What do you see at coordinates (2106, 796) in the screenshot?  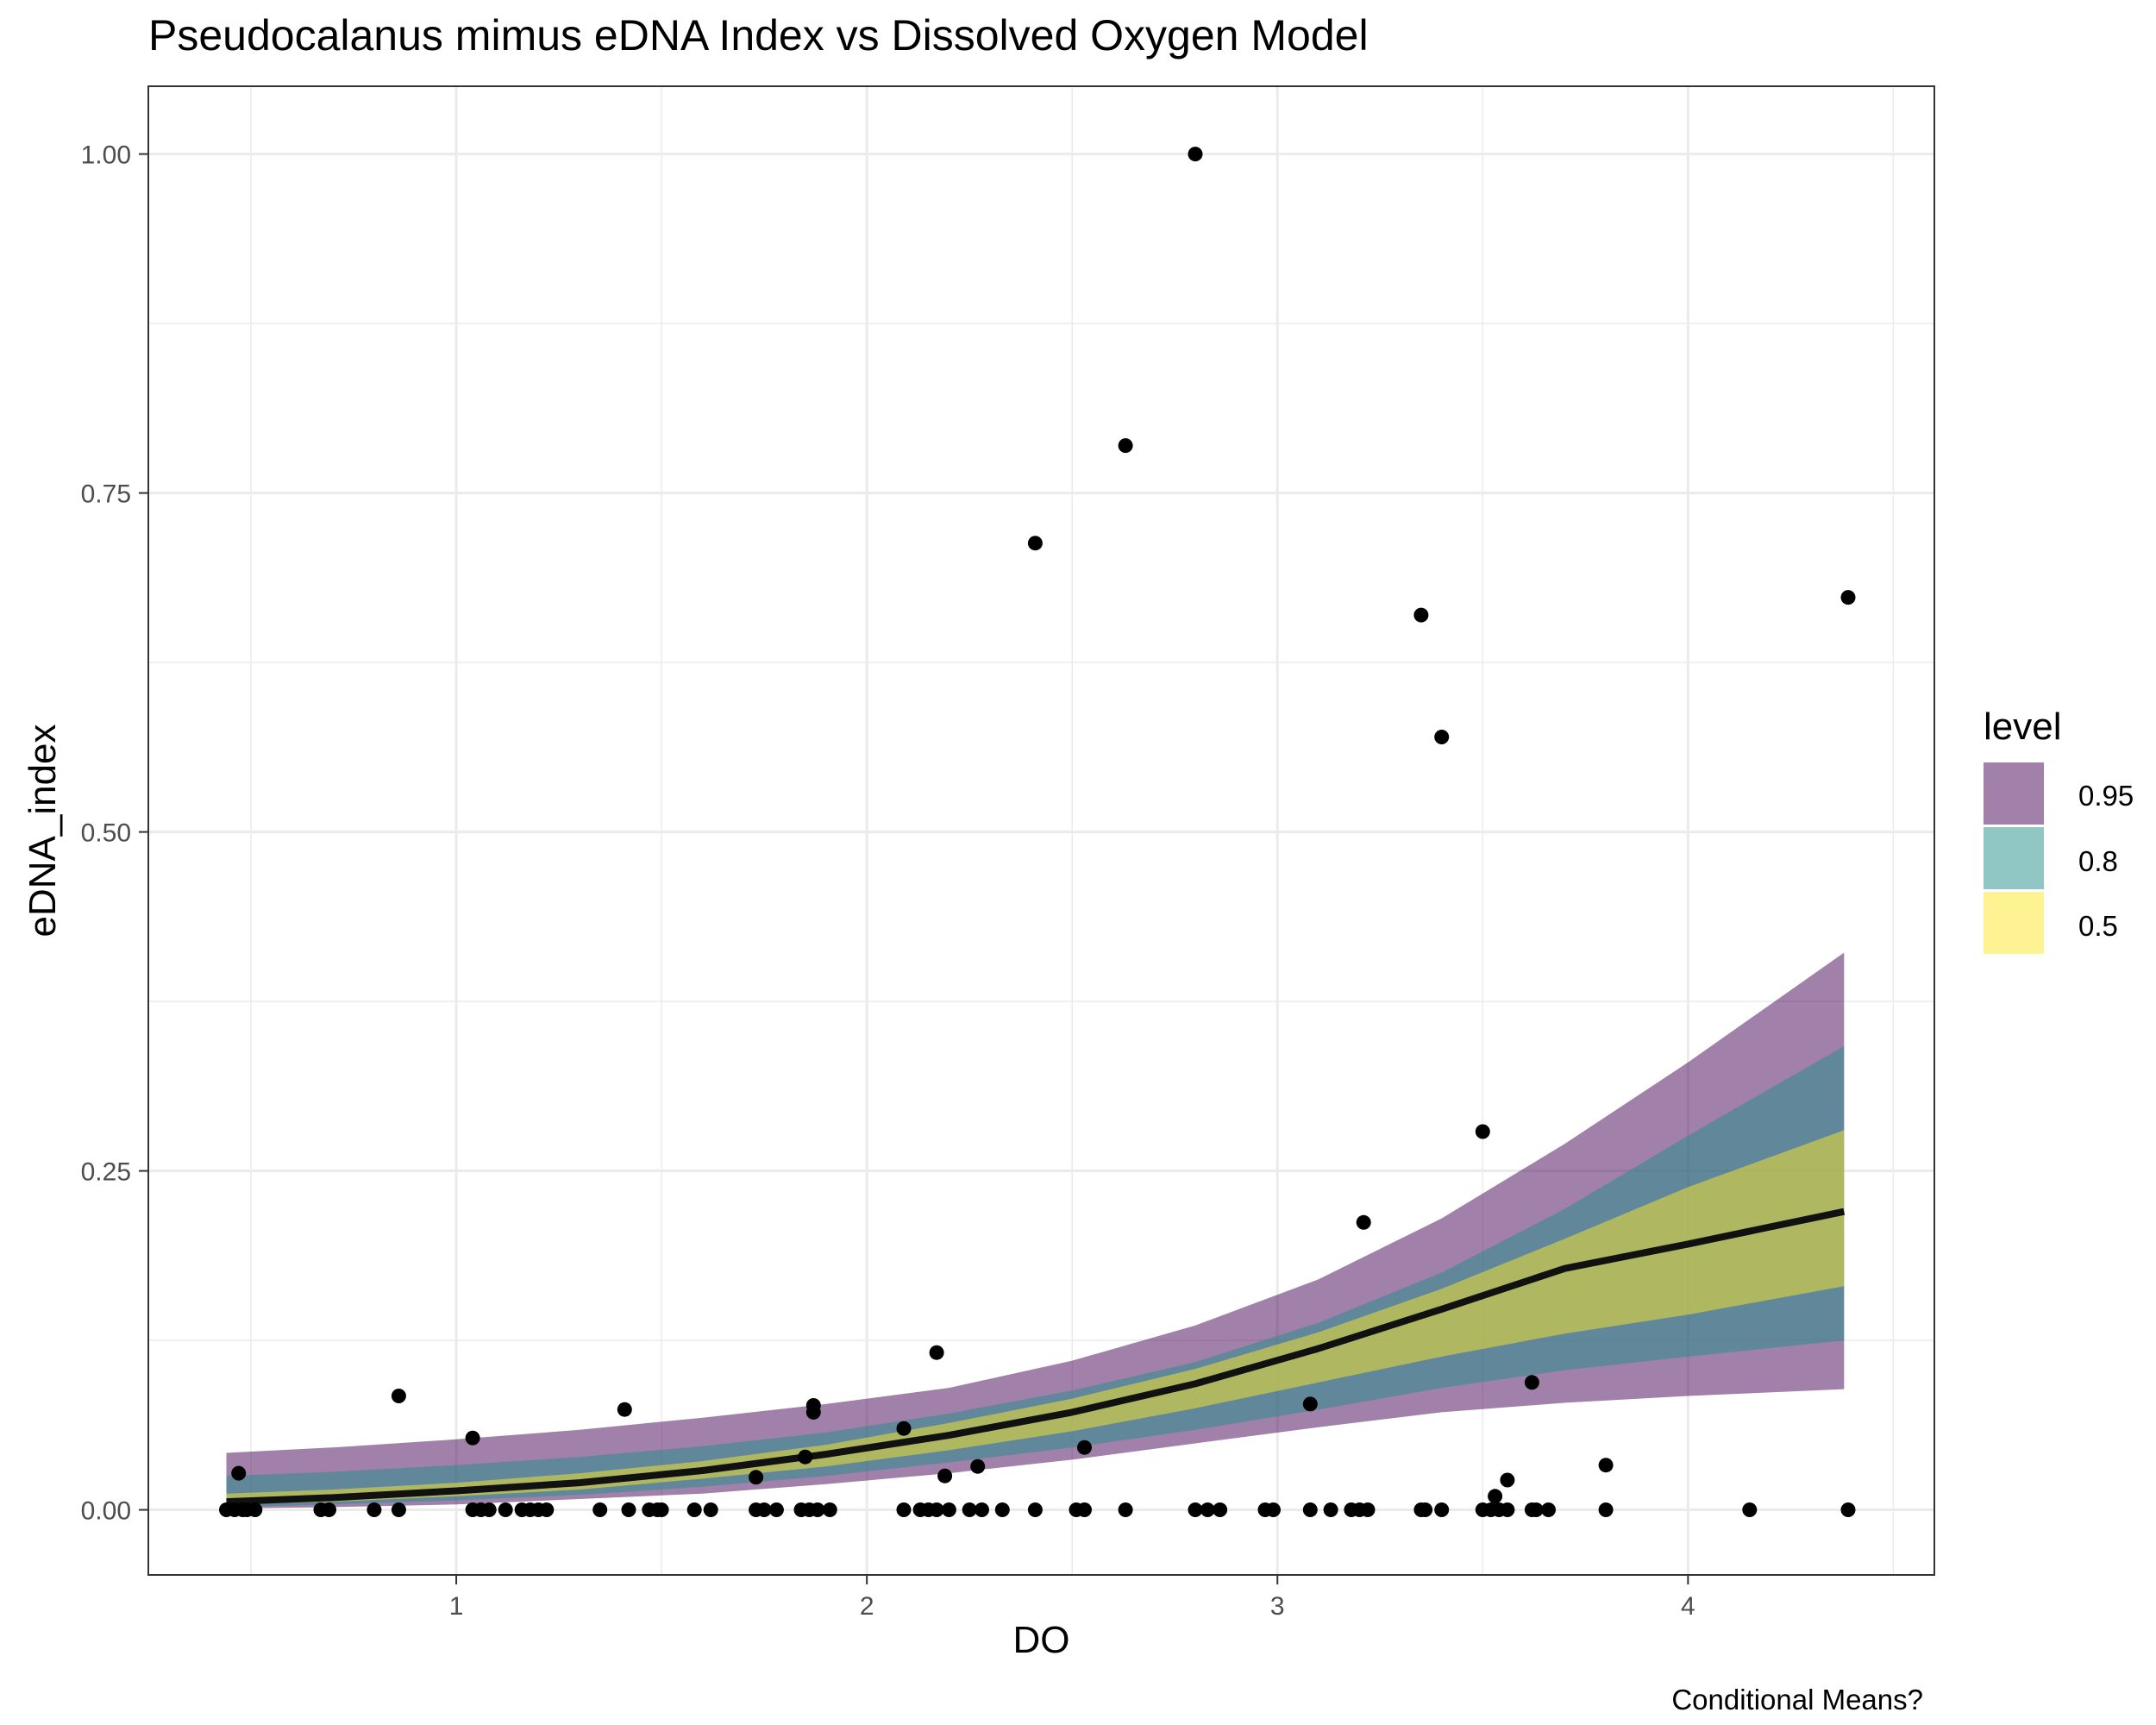 I see `legend-label-095: 0.95` at bounding box center [2106, 796].